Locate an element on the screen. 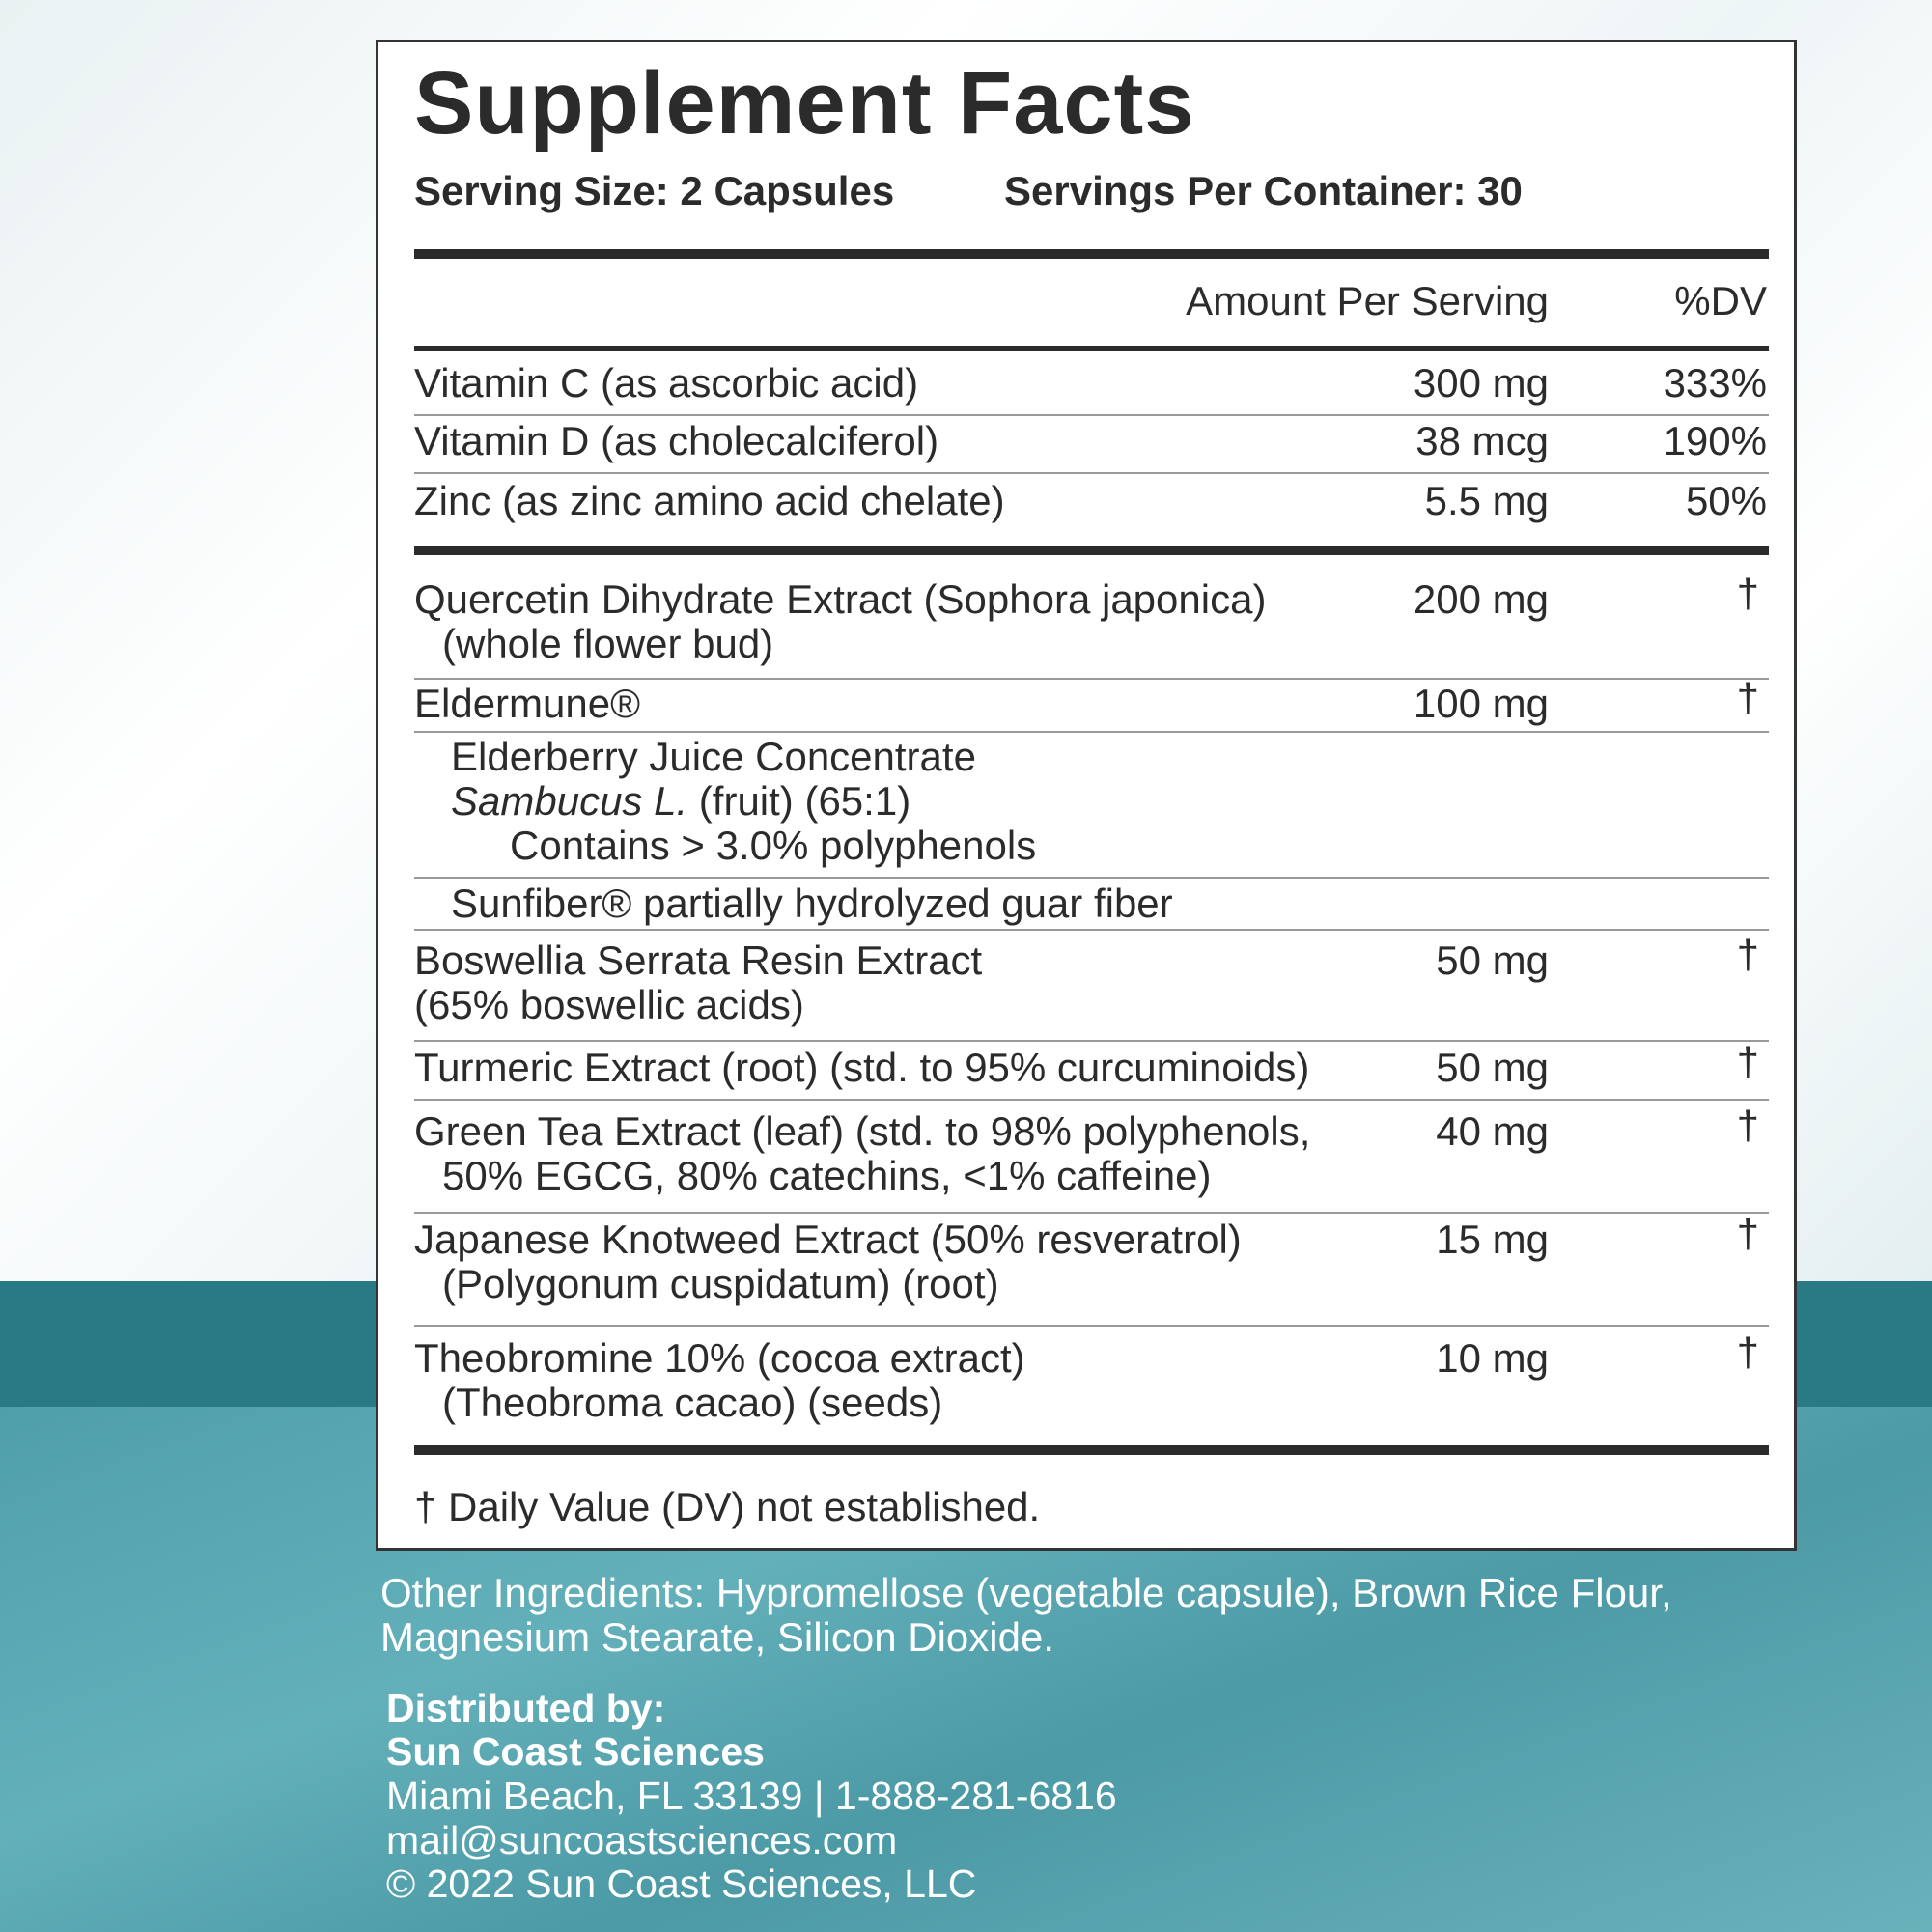 This screenshot has height=1932, width=1932. distributor-email: mail@suncoastsciences.com is located at coordinates (642, 1841).